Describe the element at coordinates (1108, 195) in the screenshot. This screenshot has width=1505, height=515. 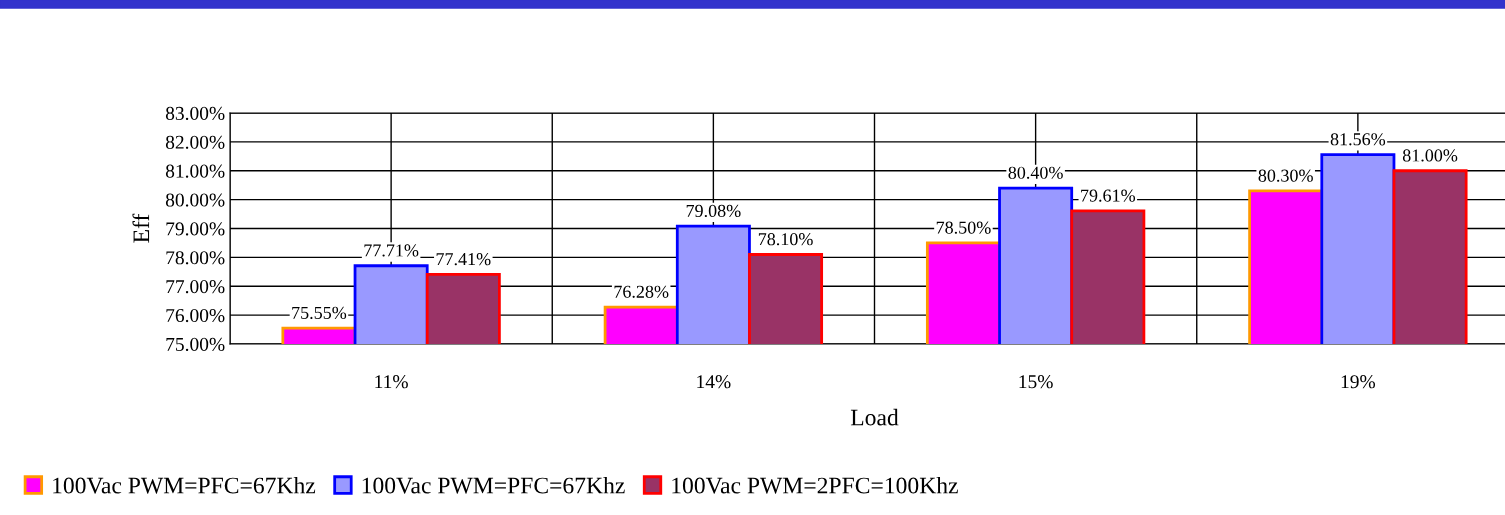
I see `data-label: 79.61%` at that location.